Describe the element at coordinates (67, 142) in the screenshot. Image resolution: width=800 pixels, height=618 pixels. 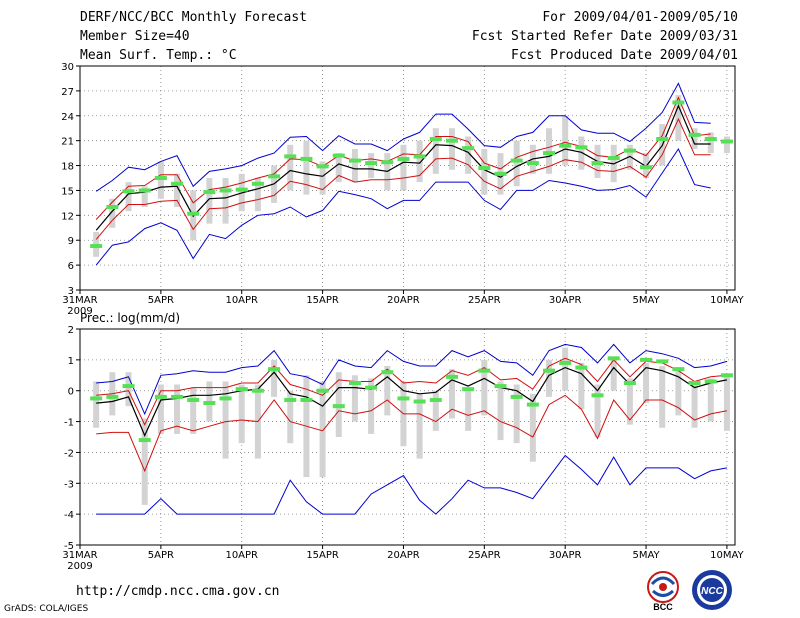
I see `y-tick-label: 21` at that location.